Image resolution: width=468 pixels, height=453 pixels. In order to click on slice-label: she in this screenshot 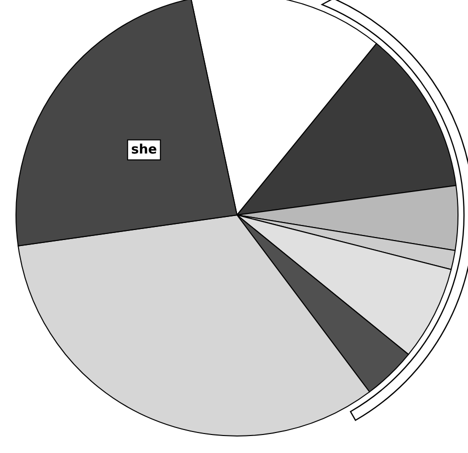, I will do `click(144, 150)`.